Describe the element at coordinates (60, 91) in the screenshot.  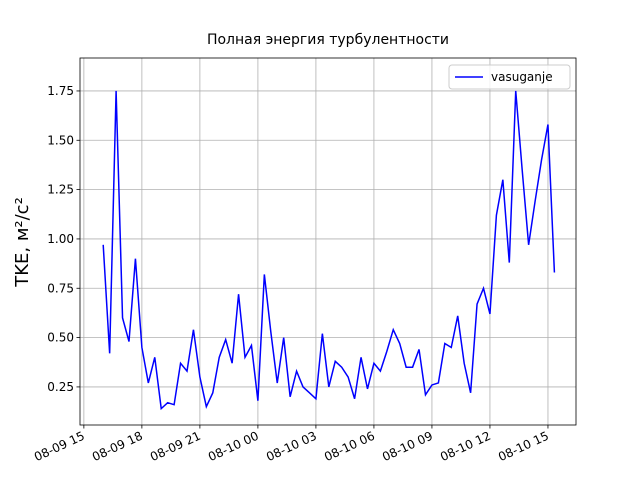
I see `y-tick-label: 1.75` at that location.